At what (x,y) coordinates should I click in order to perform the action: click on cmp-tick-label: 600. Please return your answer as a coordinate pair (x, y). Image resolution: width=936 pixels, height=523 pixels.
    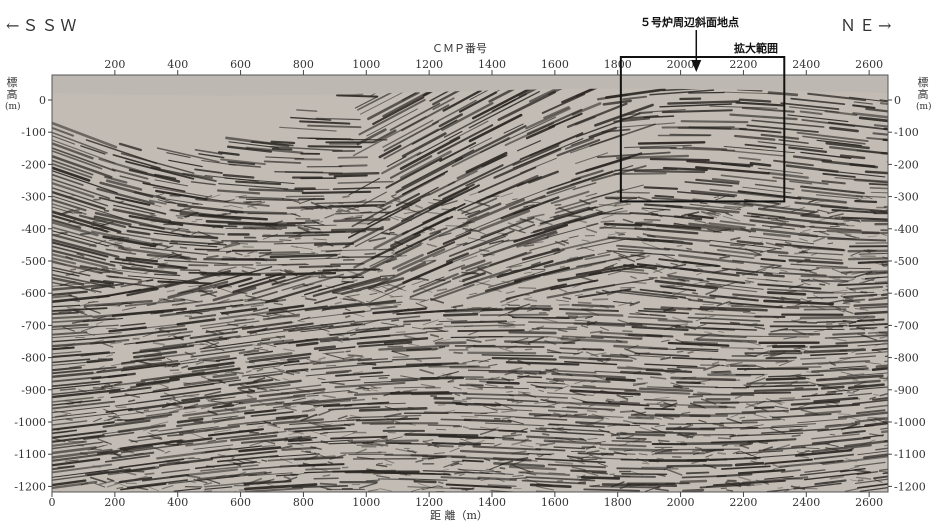
    Looking at the image, I should click on (240, 64).